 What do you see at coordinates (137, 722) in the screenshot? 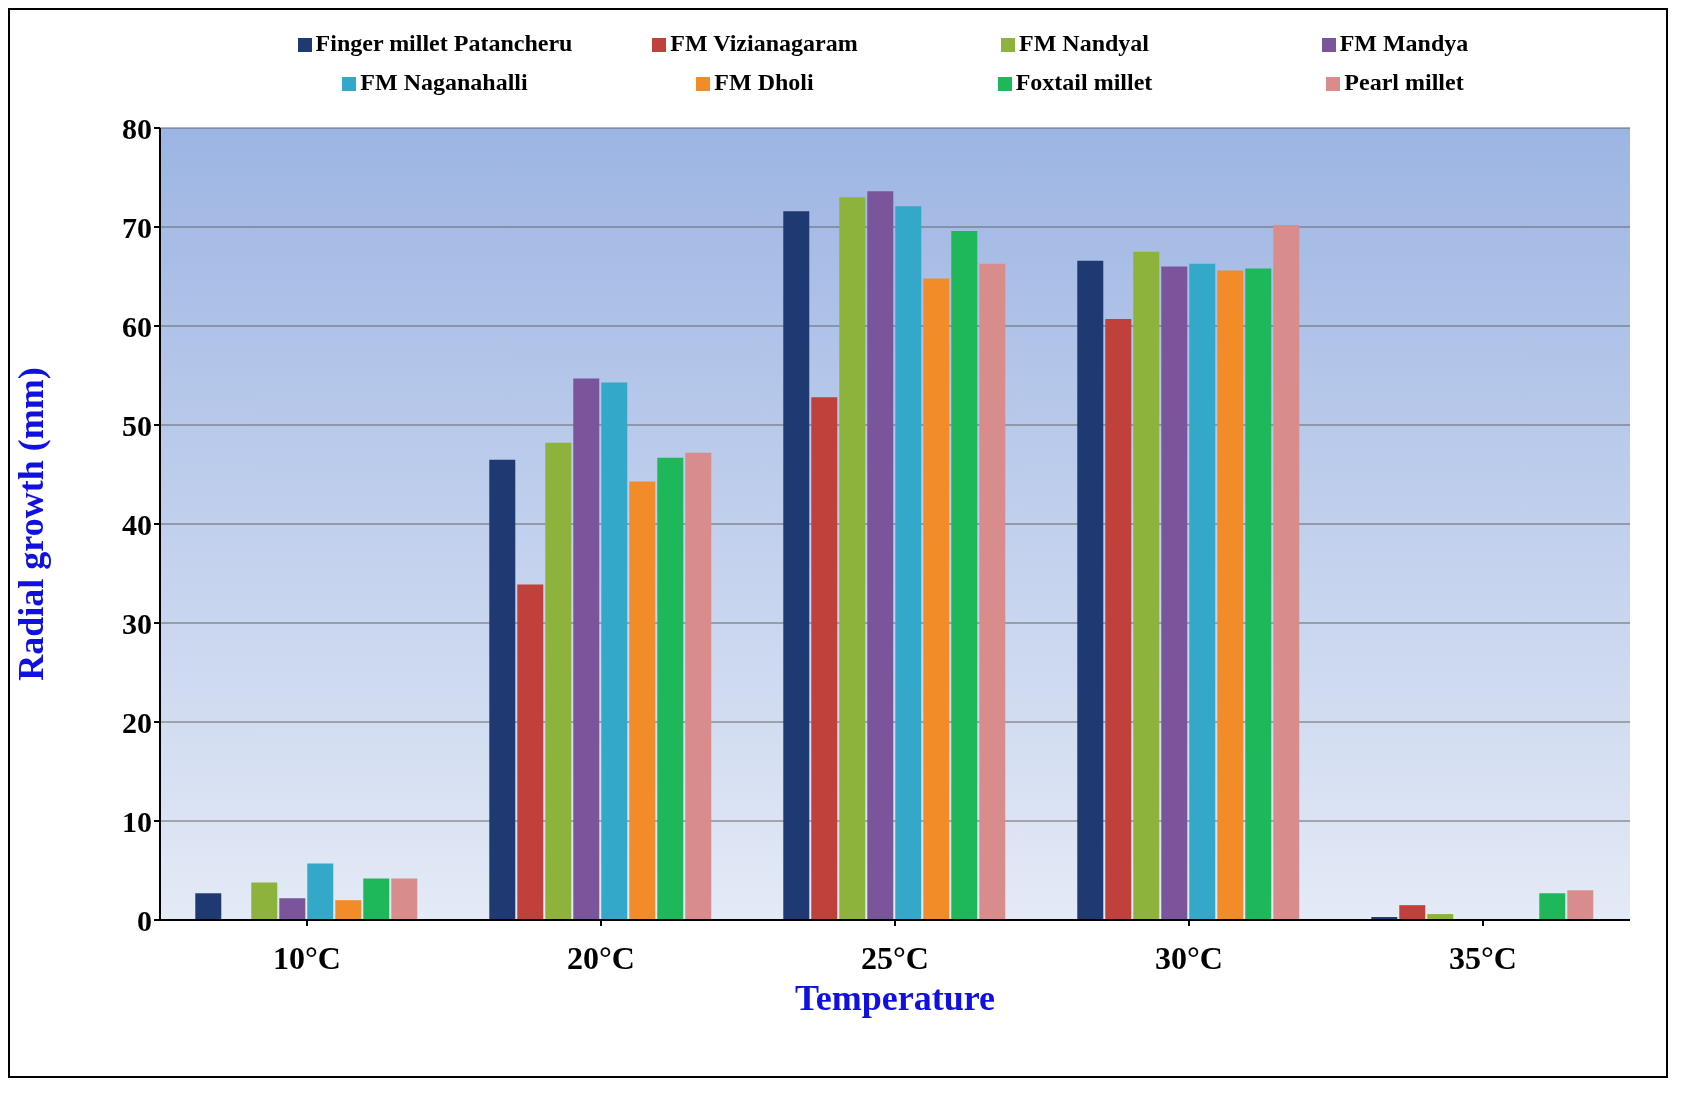
I see `y-tick-label: 20` at bounding box center [137, 722].